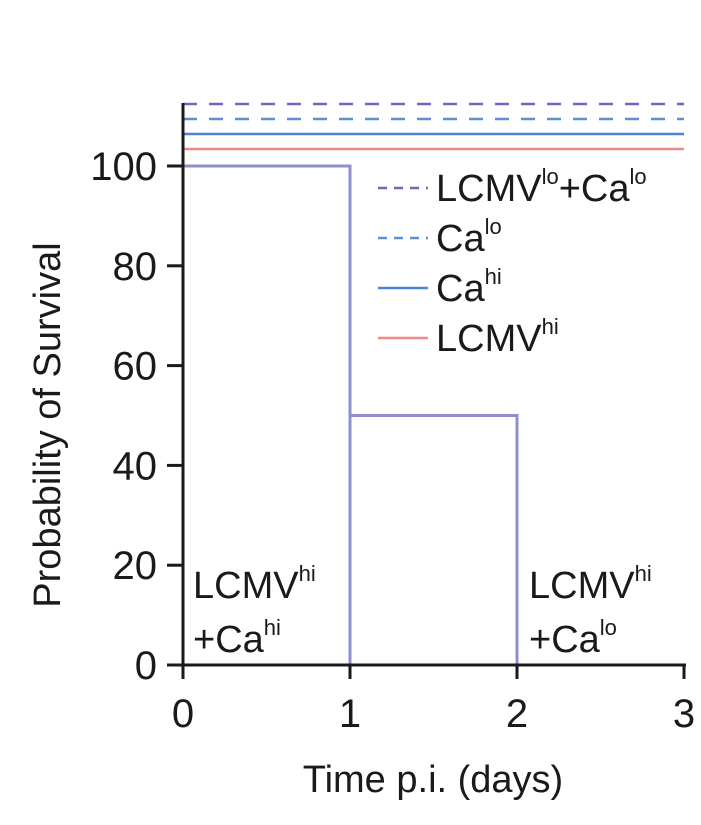  What do you see at coordinates (573, 638) in the screenshot?
I see `annotation-line2: +Calo` at bounding box center [573, 638].